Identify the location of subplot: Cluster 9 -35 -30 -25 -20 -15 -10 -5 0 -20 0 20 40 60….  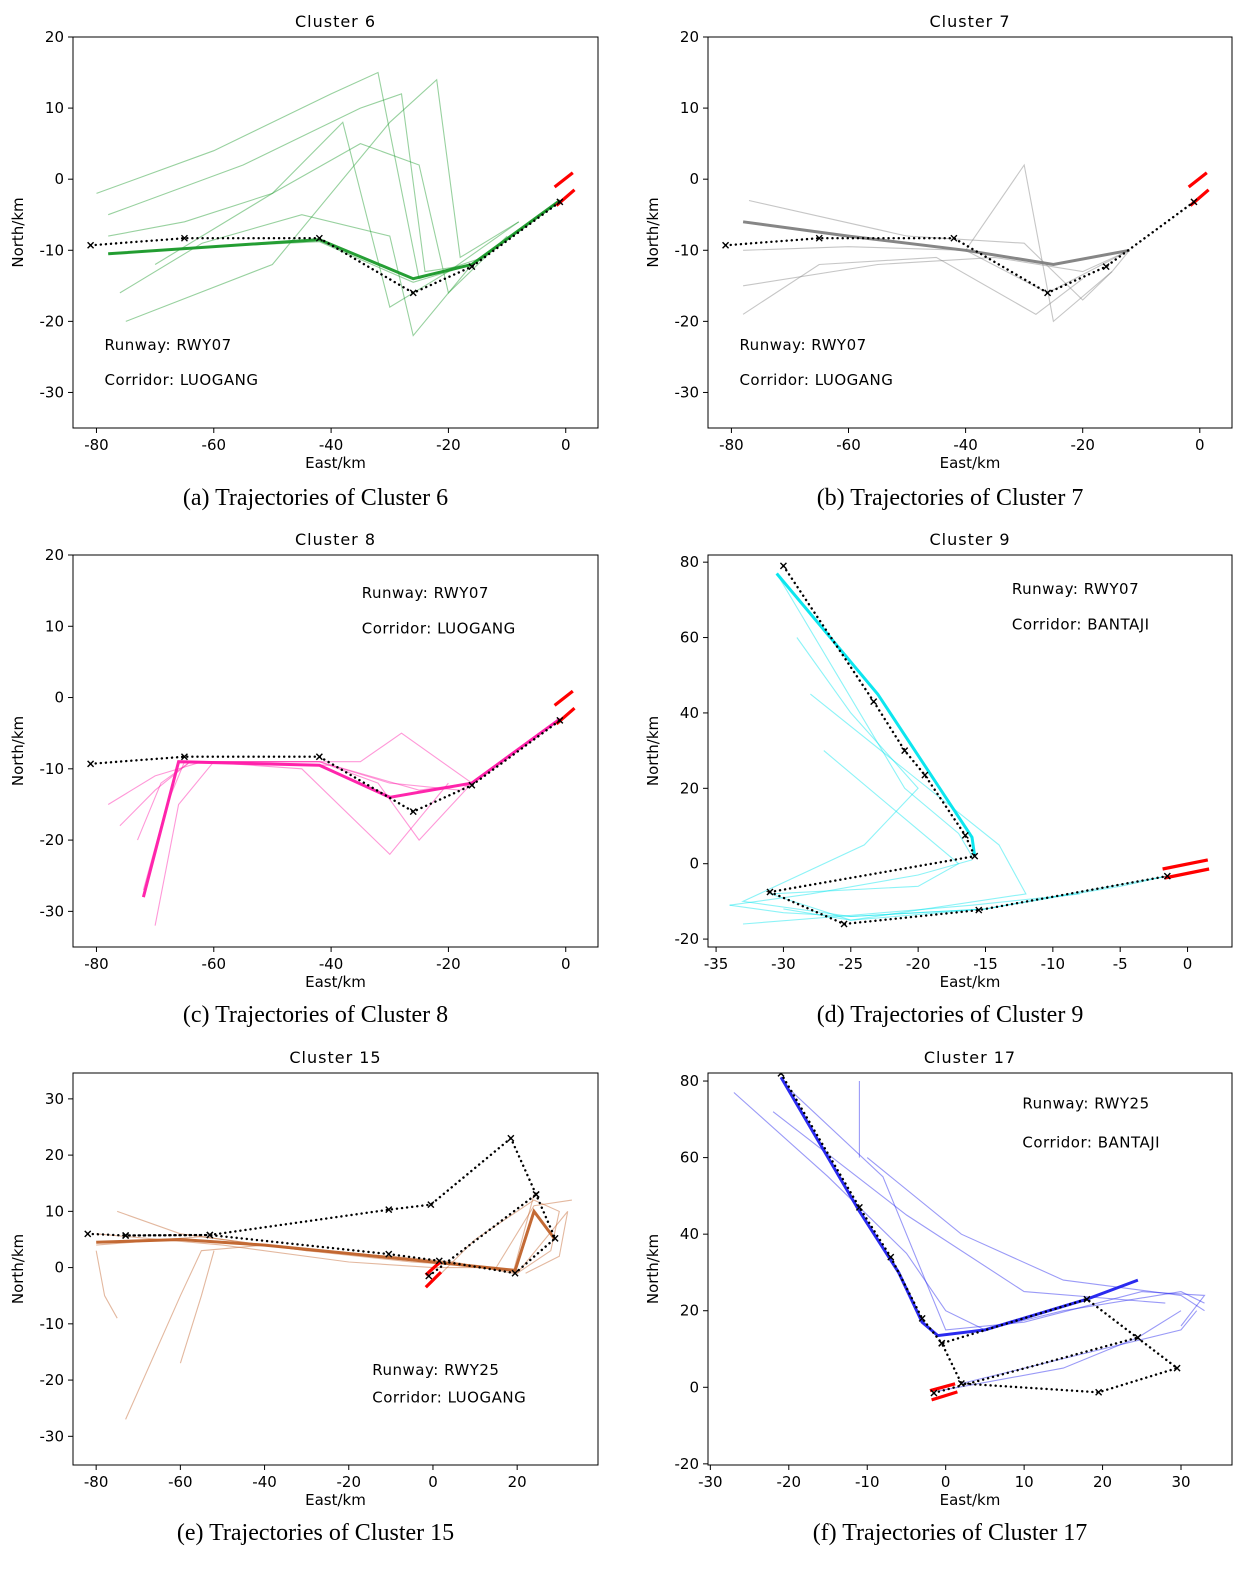
(938, 779).